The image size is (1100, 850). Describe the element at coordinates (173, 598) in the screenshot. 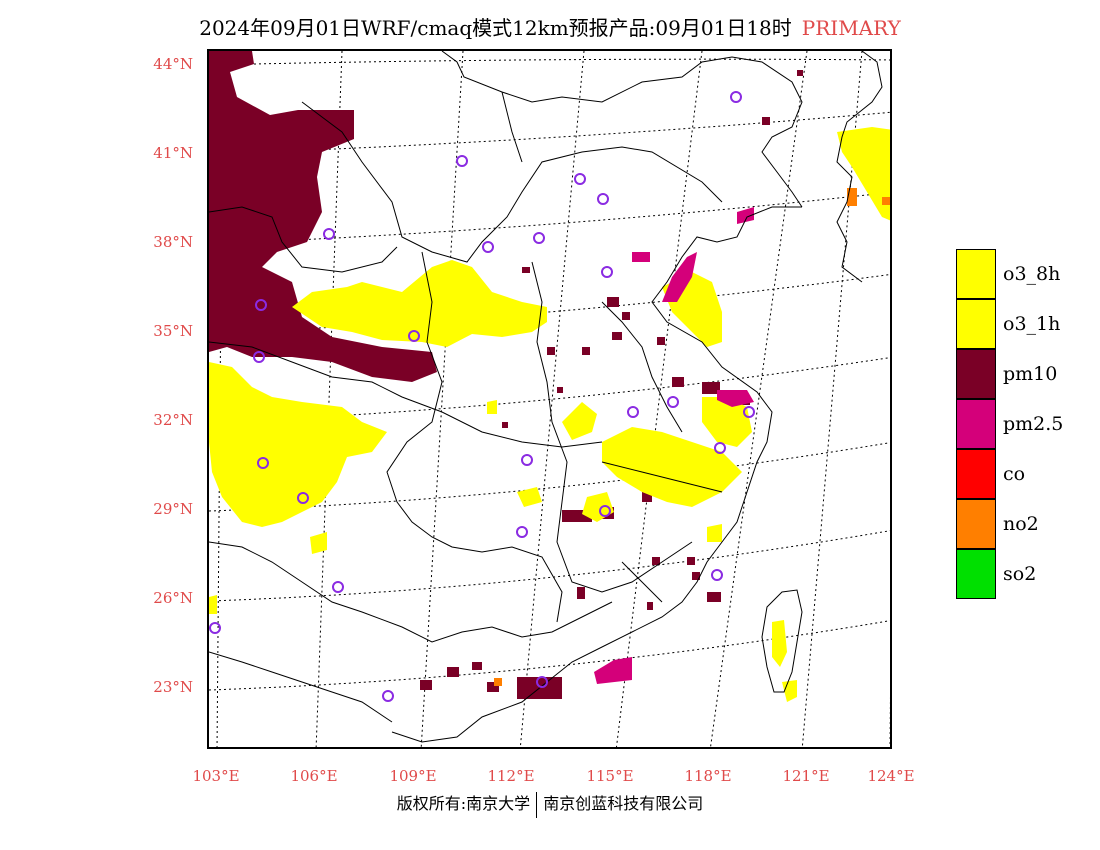

I see `lat-label-26: 26°N` at that location.